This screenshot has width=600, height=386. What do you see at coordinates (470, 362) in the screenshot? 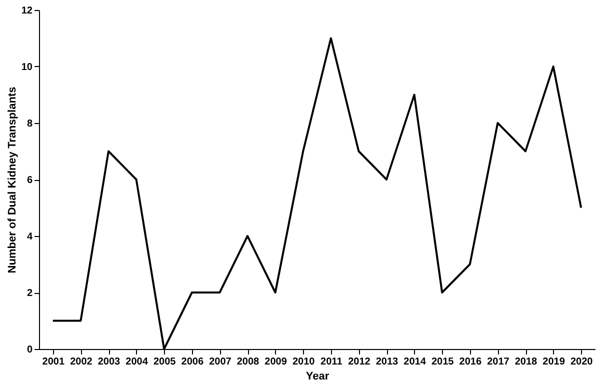
I see `x-tick-label: 2016` at bounding box center [470, 362].